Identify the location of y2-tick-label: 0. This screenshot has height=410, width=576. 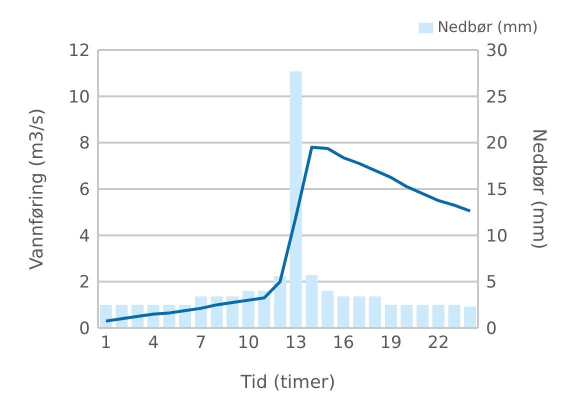
(491, 329).